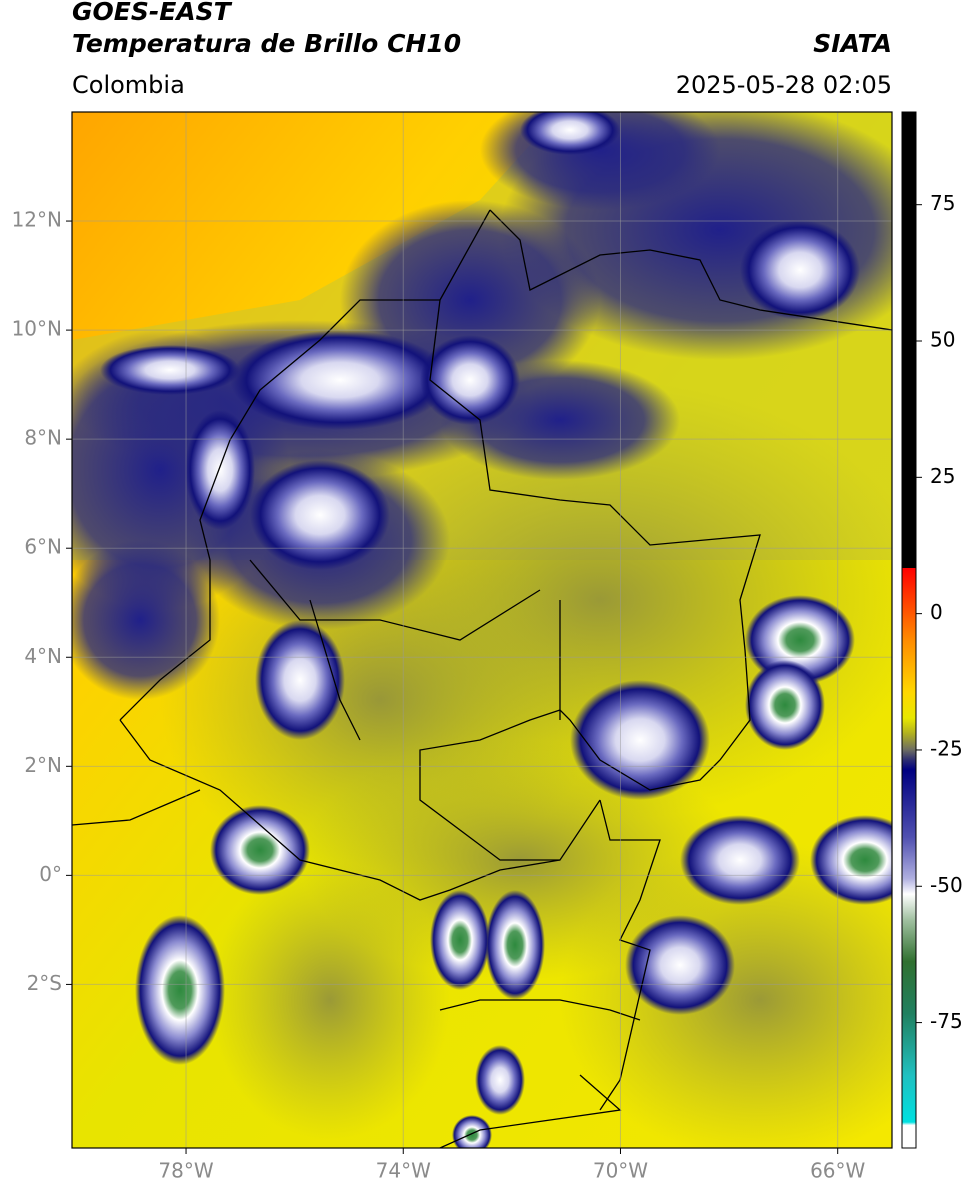 This screenshot has width=966, height=1194. I want to click on title: GOES-EAST, so click(152, 13).